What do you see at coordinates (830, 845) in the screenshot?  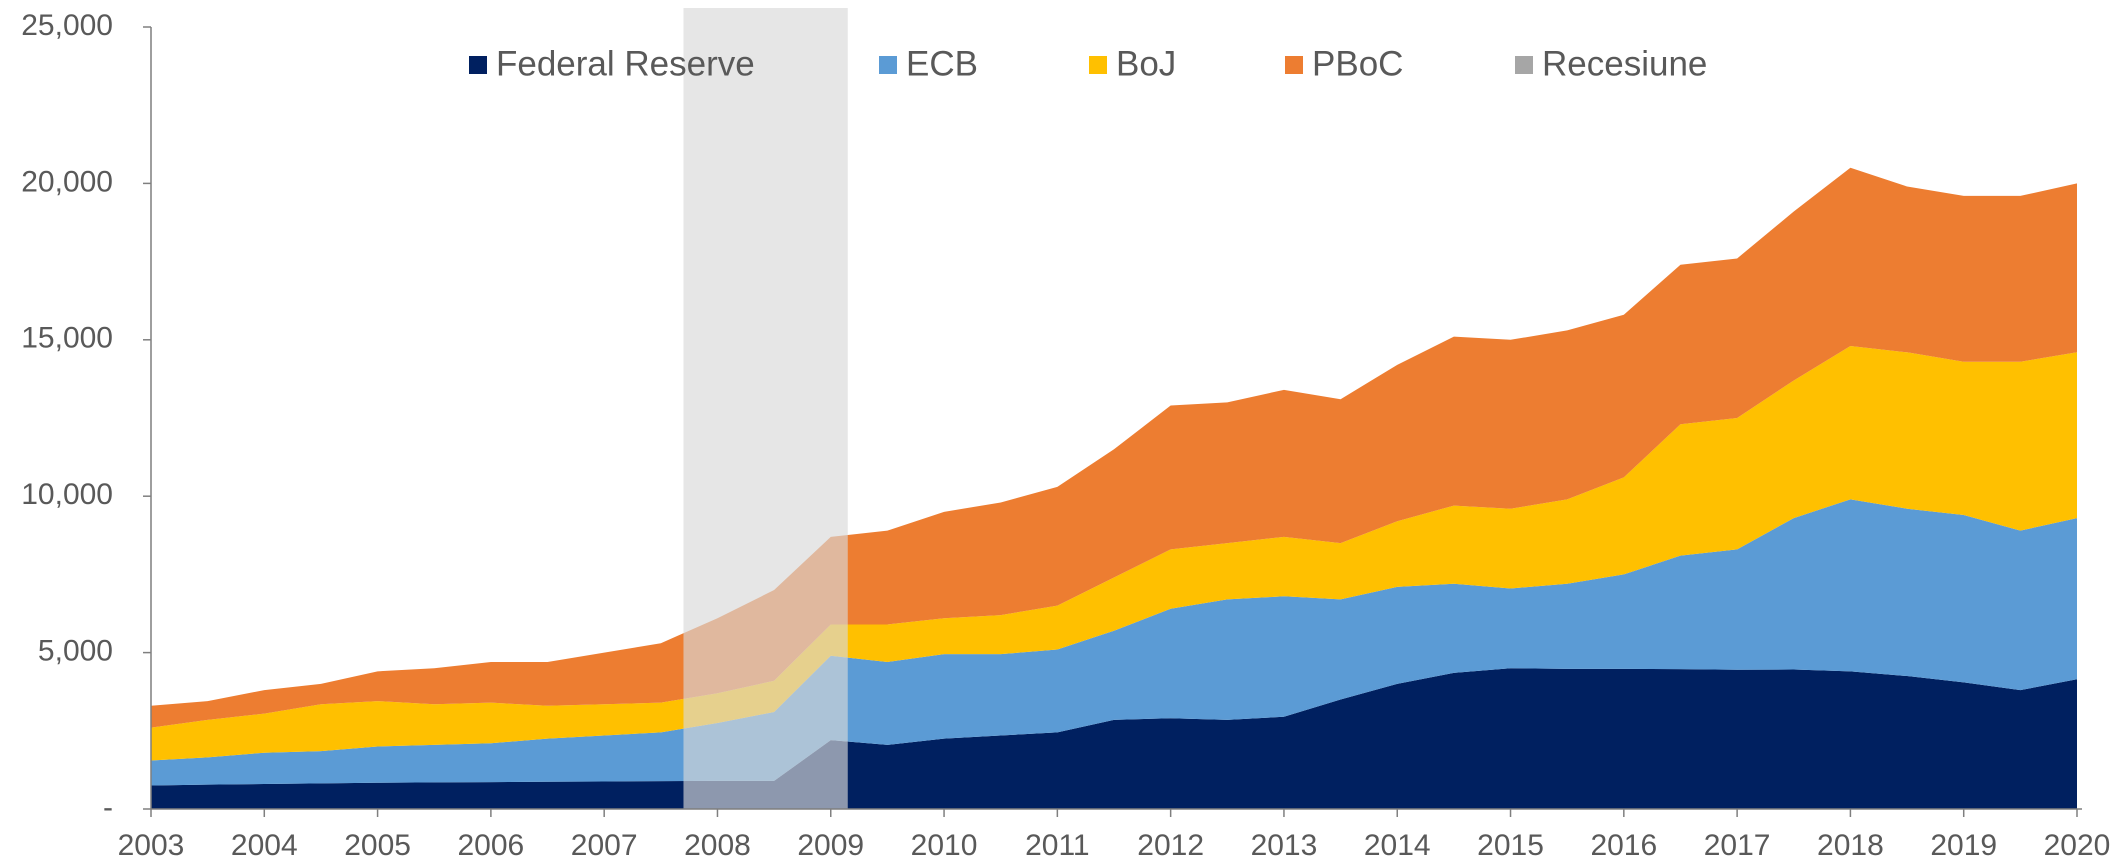 I see `x-tick-label: 2009` at bounding box center [830, 845].